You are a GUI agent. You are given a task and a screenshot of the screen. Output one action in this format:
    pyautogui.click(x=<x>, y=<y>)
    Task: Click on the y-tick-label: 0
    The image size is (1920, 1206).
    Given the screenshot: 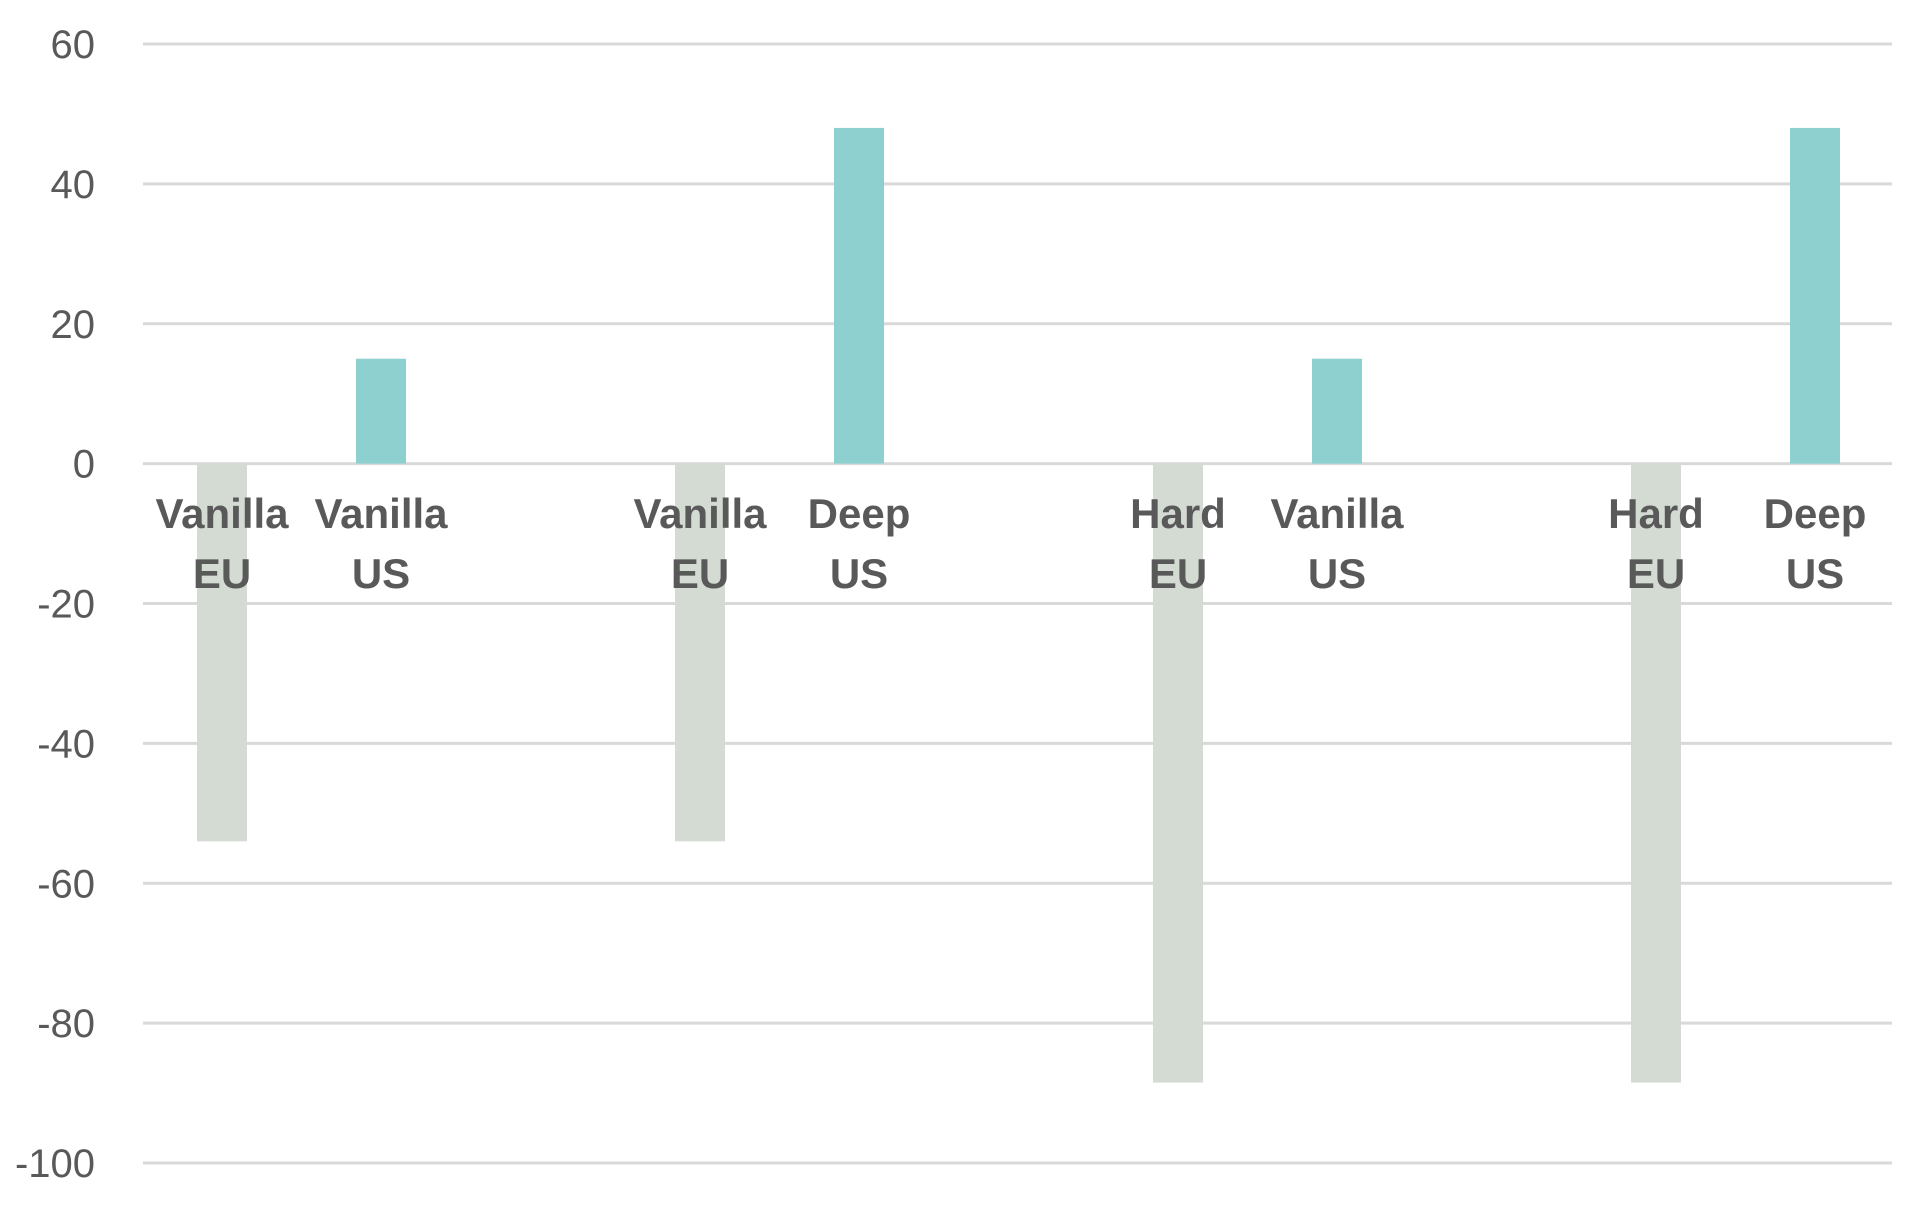 What is the action you would take?
    pyautogui.click(x=84, y=465)
    